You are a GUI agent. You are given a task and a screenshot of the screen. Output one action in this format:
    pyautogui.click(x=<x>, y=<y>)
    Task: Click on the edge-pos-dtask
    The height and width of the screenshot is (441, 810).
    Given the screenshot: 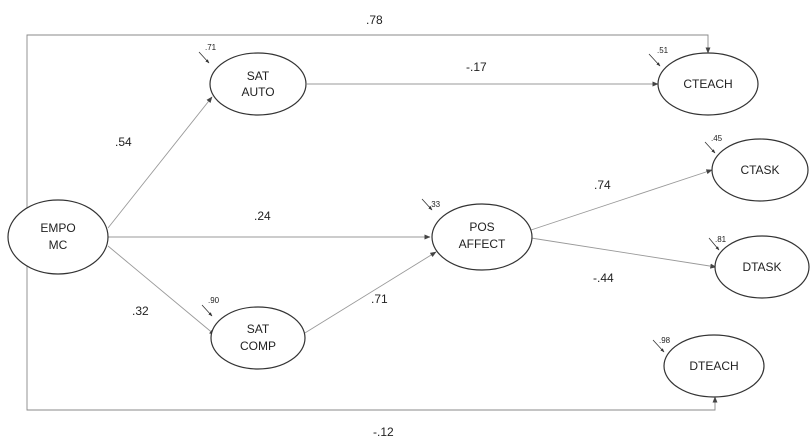 What is the action you would take?
    pyautogui.click(x=623, y=253)
    